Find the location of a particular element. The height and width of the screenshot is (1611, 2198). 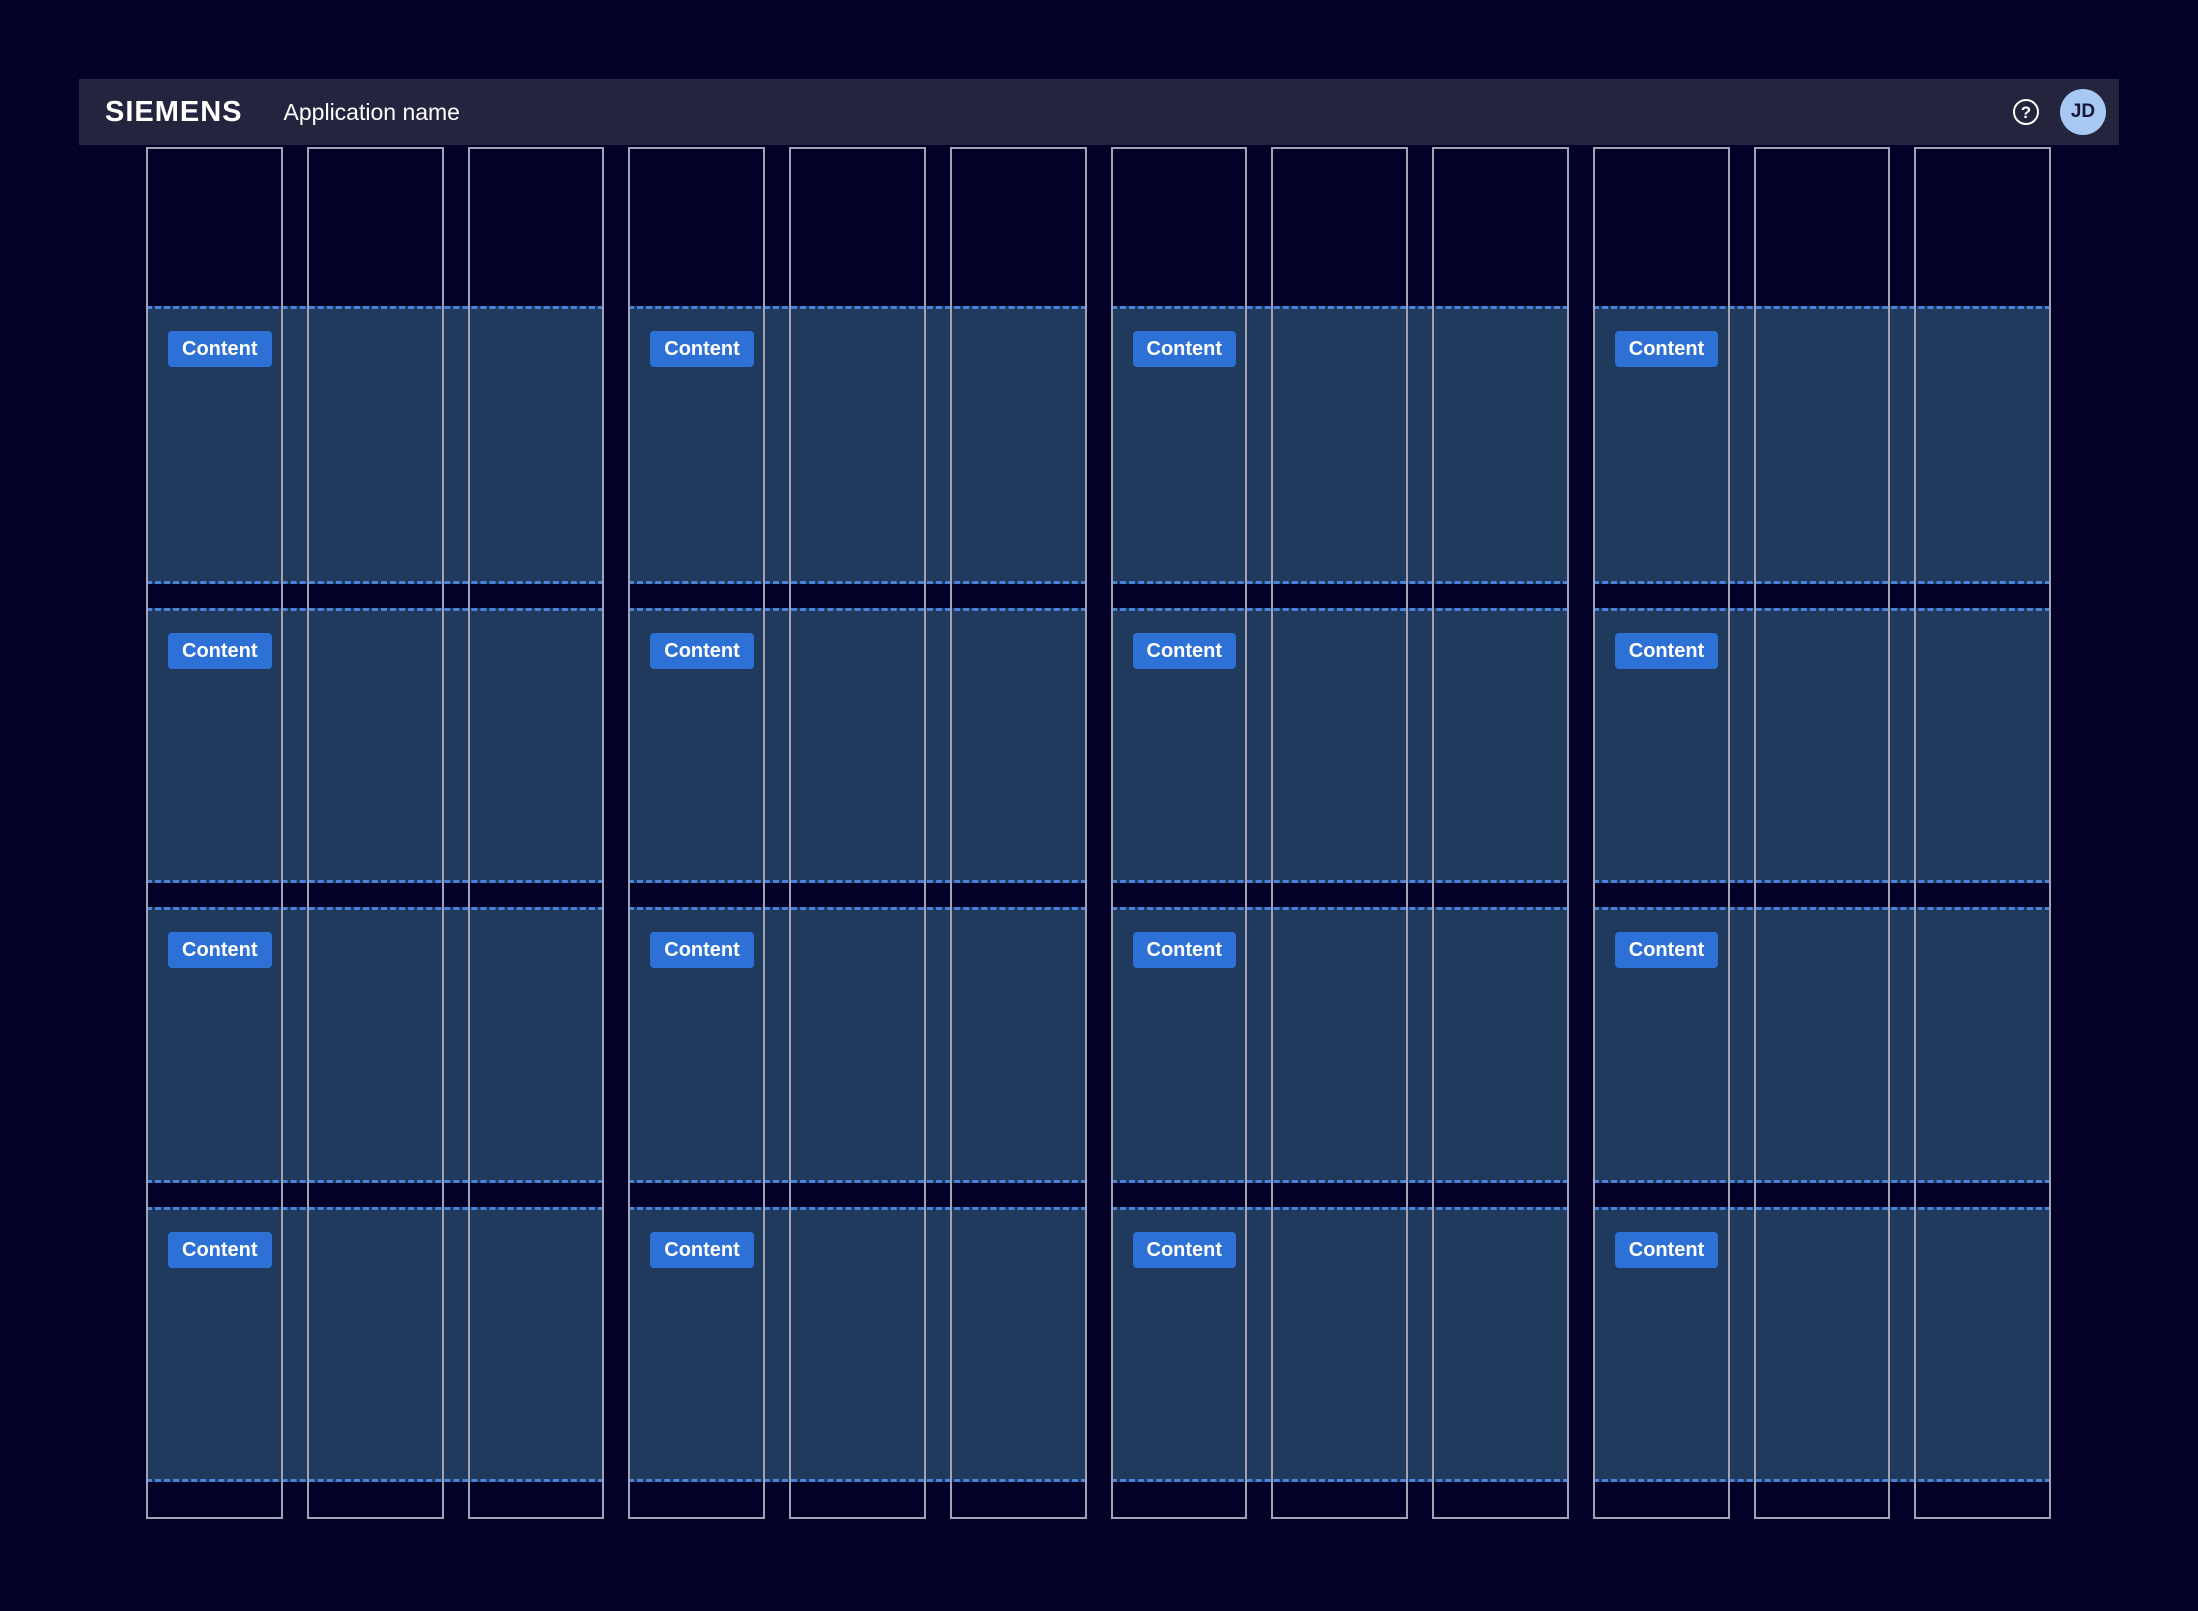

help-glyph: ? is located at coordinates (2026, 112).